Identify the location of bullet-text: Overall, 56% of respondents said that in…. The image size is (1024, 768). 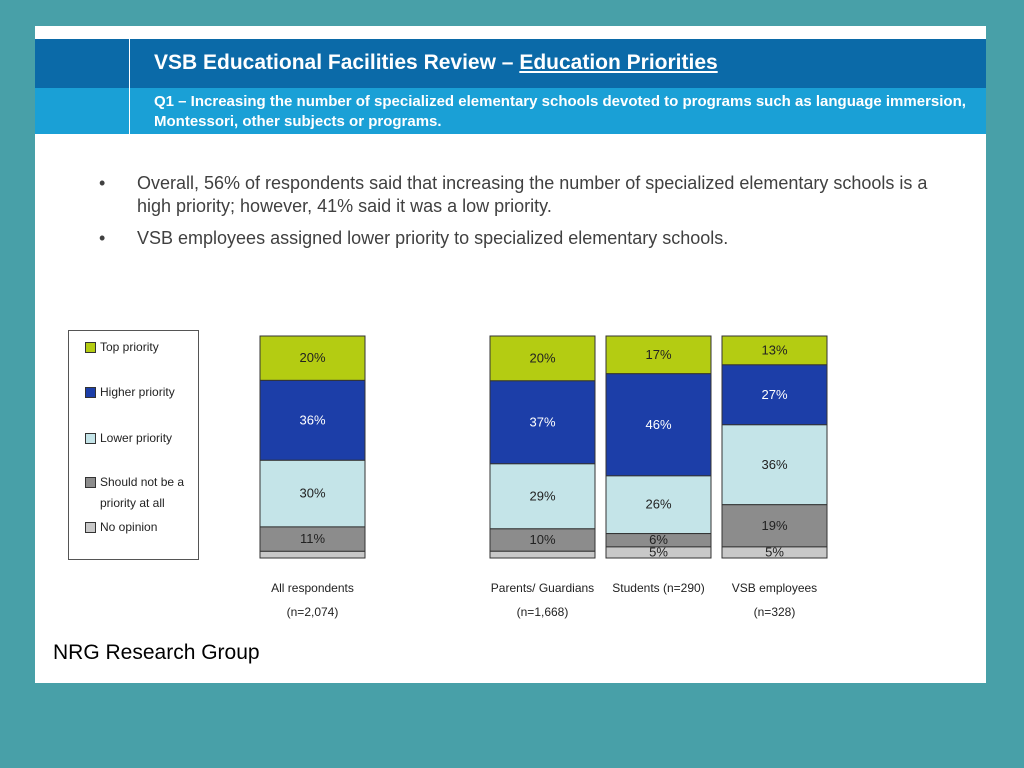
(532, 194).